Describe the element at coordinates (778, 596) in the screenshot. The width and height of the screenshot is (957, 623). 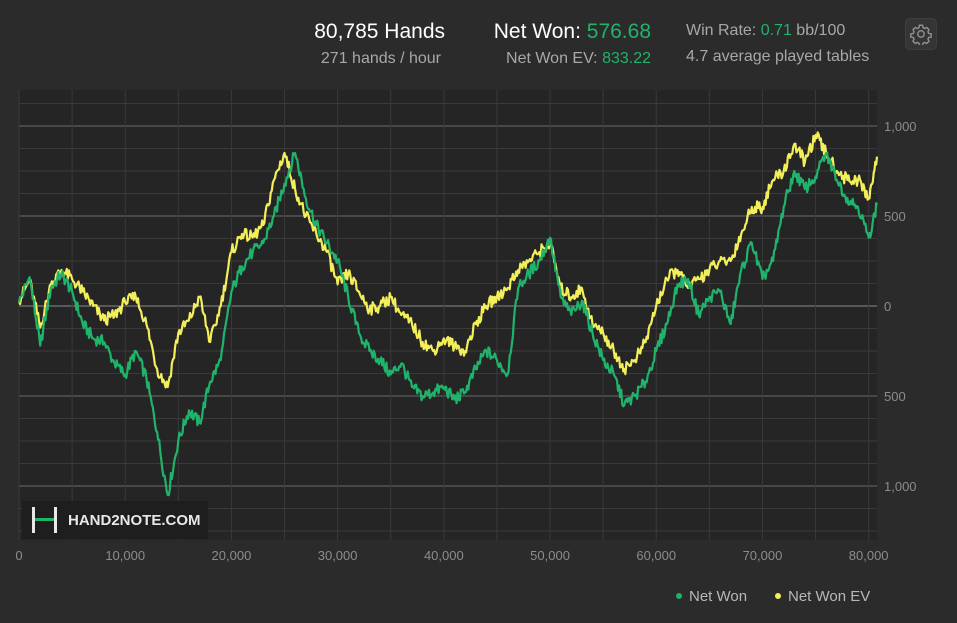
I see `legend-marker-net-won-ev` at that location.